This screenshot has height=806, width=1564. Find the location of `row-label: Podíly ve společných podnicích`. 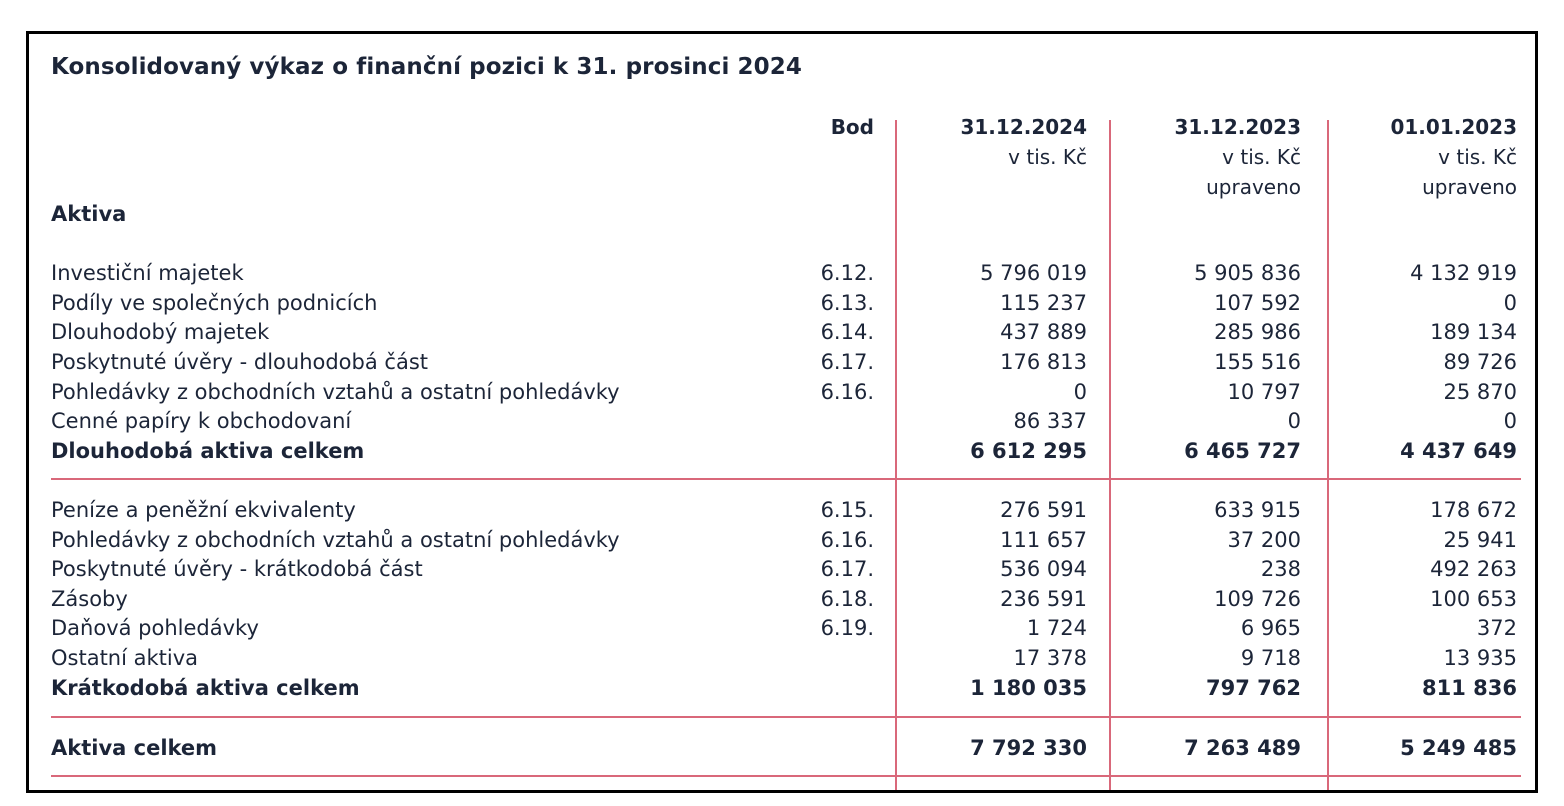

row-label: Podíly ve společných podnicích is located at coordinates (214, 303).